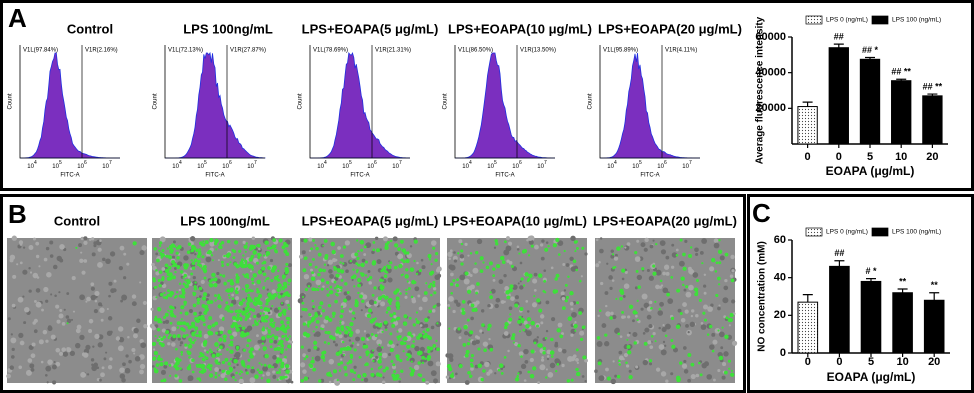 The width and height of the screenshot is (974, 393). I want to click on x-tick-label: 10⁶, so click(372, 164).